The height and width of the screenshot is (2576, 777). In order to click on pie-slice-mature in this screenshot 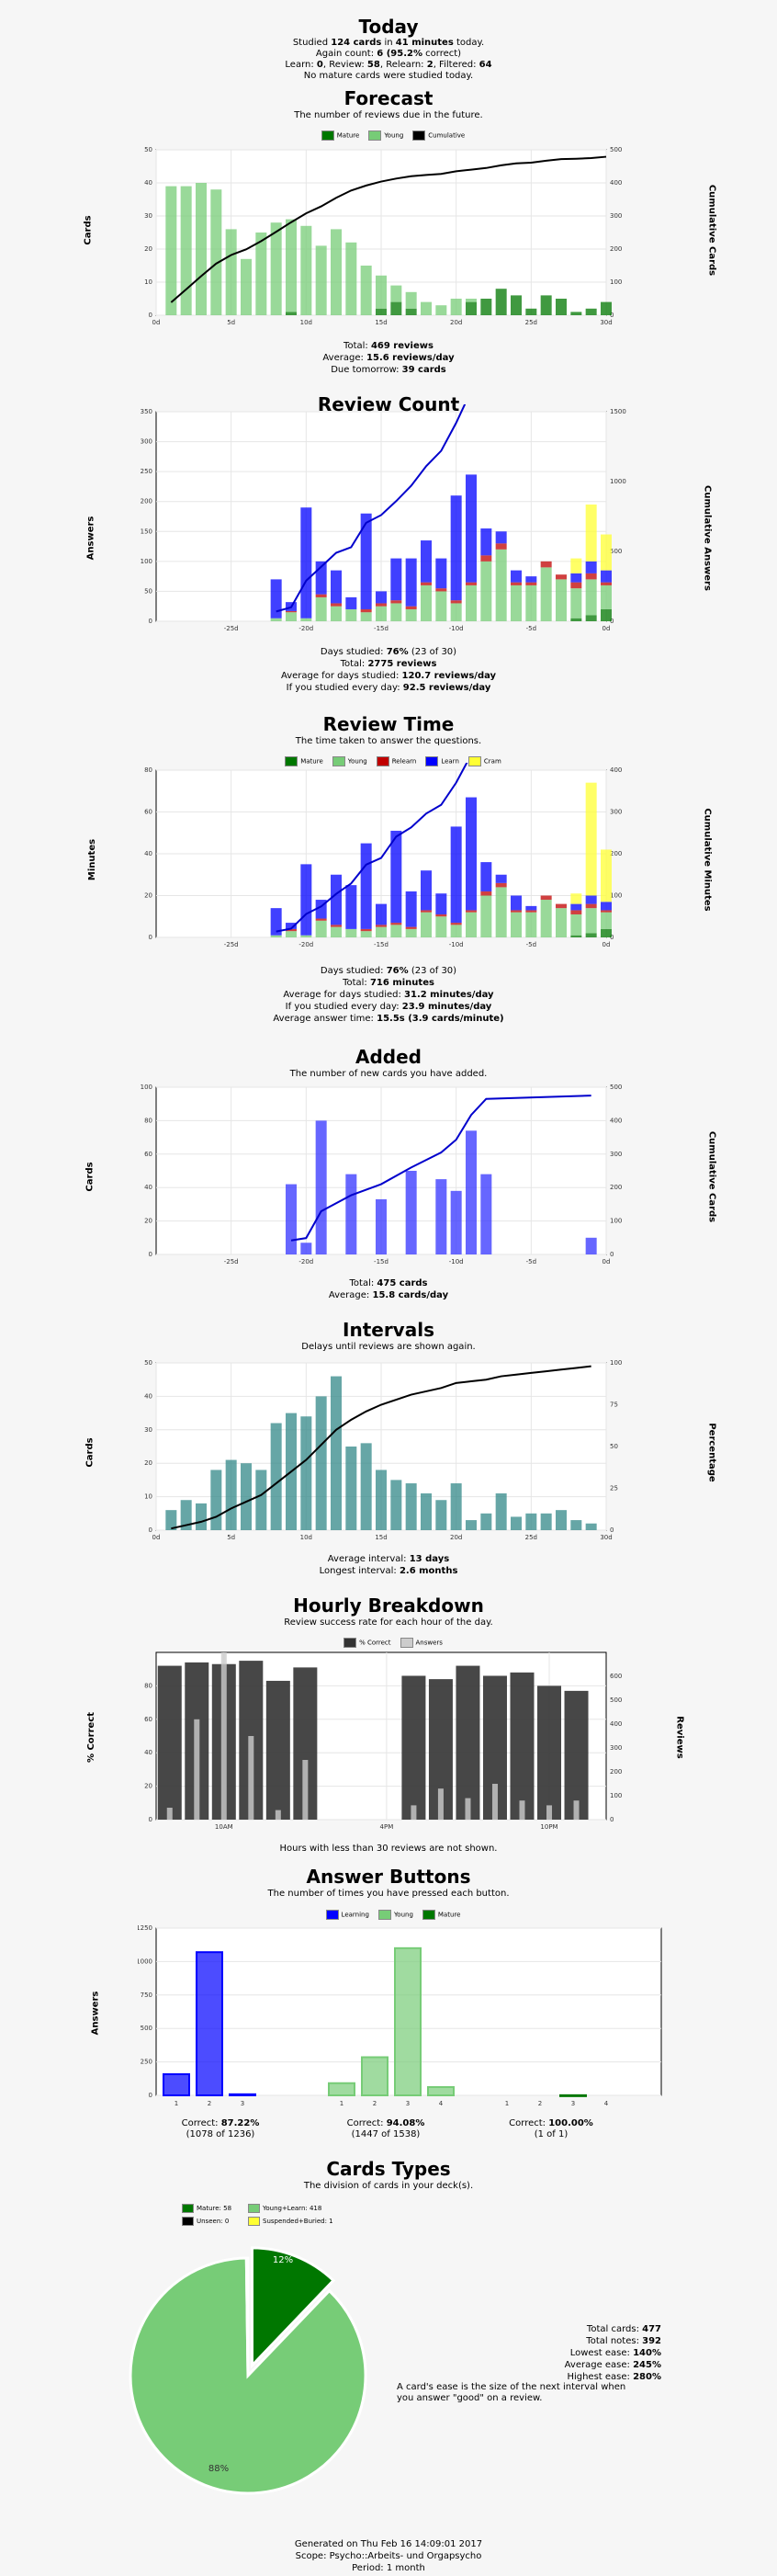, I will do `click(293, 2307)`.